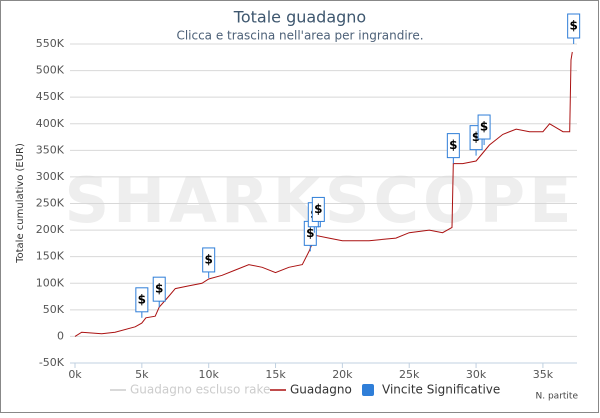  Describe the element at coordinates (142, 374) in the screenshot. I see `x-tick-label: 5k` at that location.